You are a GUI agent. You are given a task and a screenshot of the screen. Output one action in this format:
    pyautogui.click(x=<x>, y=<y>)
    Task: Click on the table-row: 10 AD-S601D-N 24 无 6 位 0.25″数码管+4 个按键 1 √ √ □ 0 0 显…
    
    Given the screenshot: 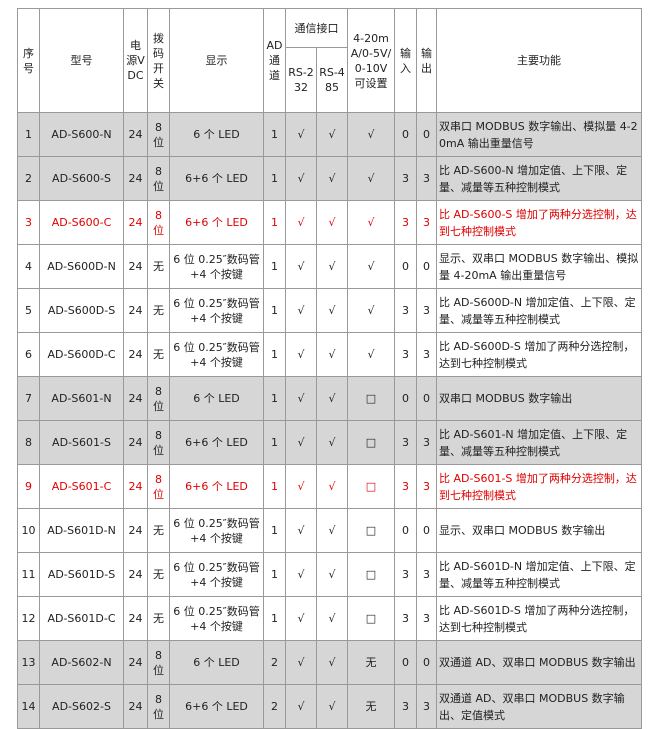 What is the action you would take?
    pyautogui.click(x=329, y=530)
    